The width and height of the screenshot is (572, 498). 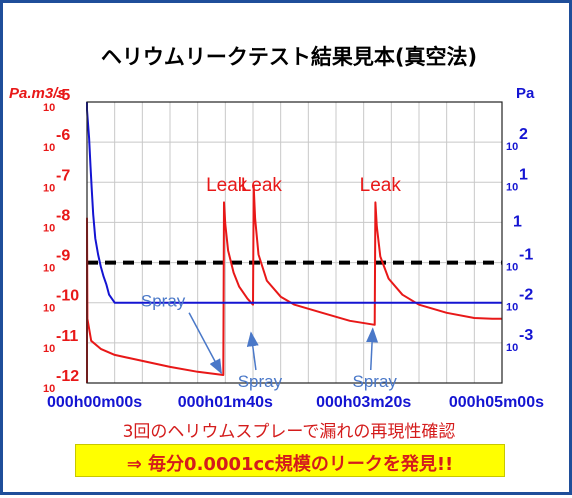 I want to click on x-axis-tick-label: 000h01m40s, so click(x=225, y=402).